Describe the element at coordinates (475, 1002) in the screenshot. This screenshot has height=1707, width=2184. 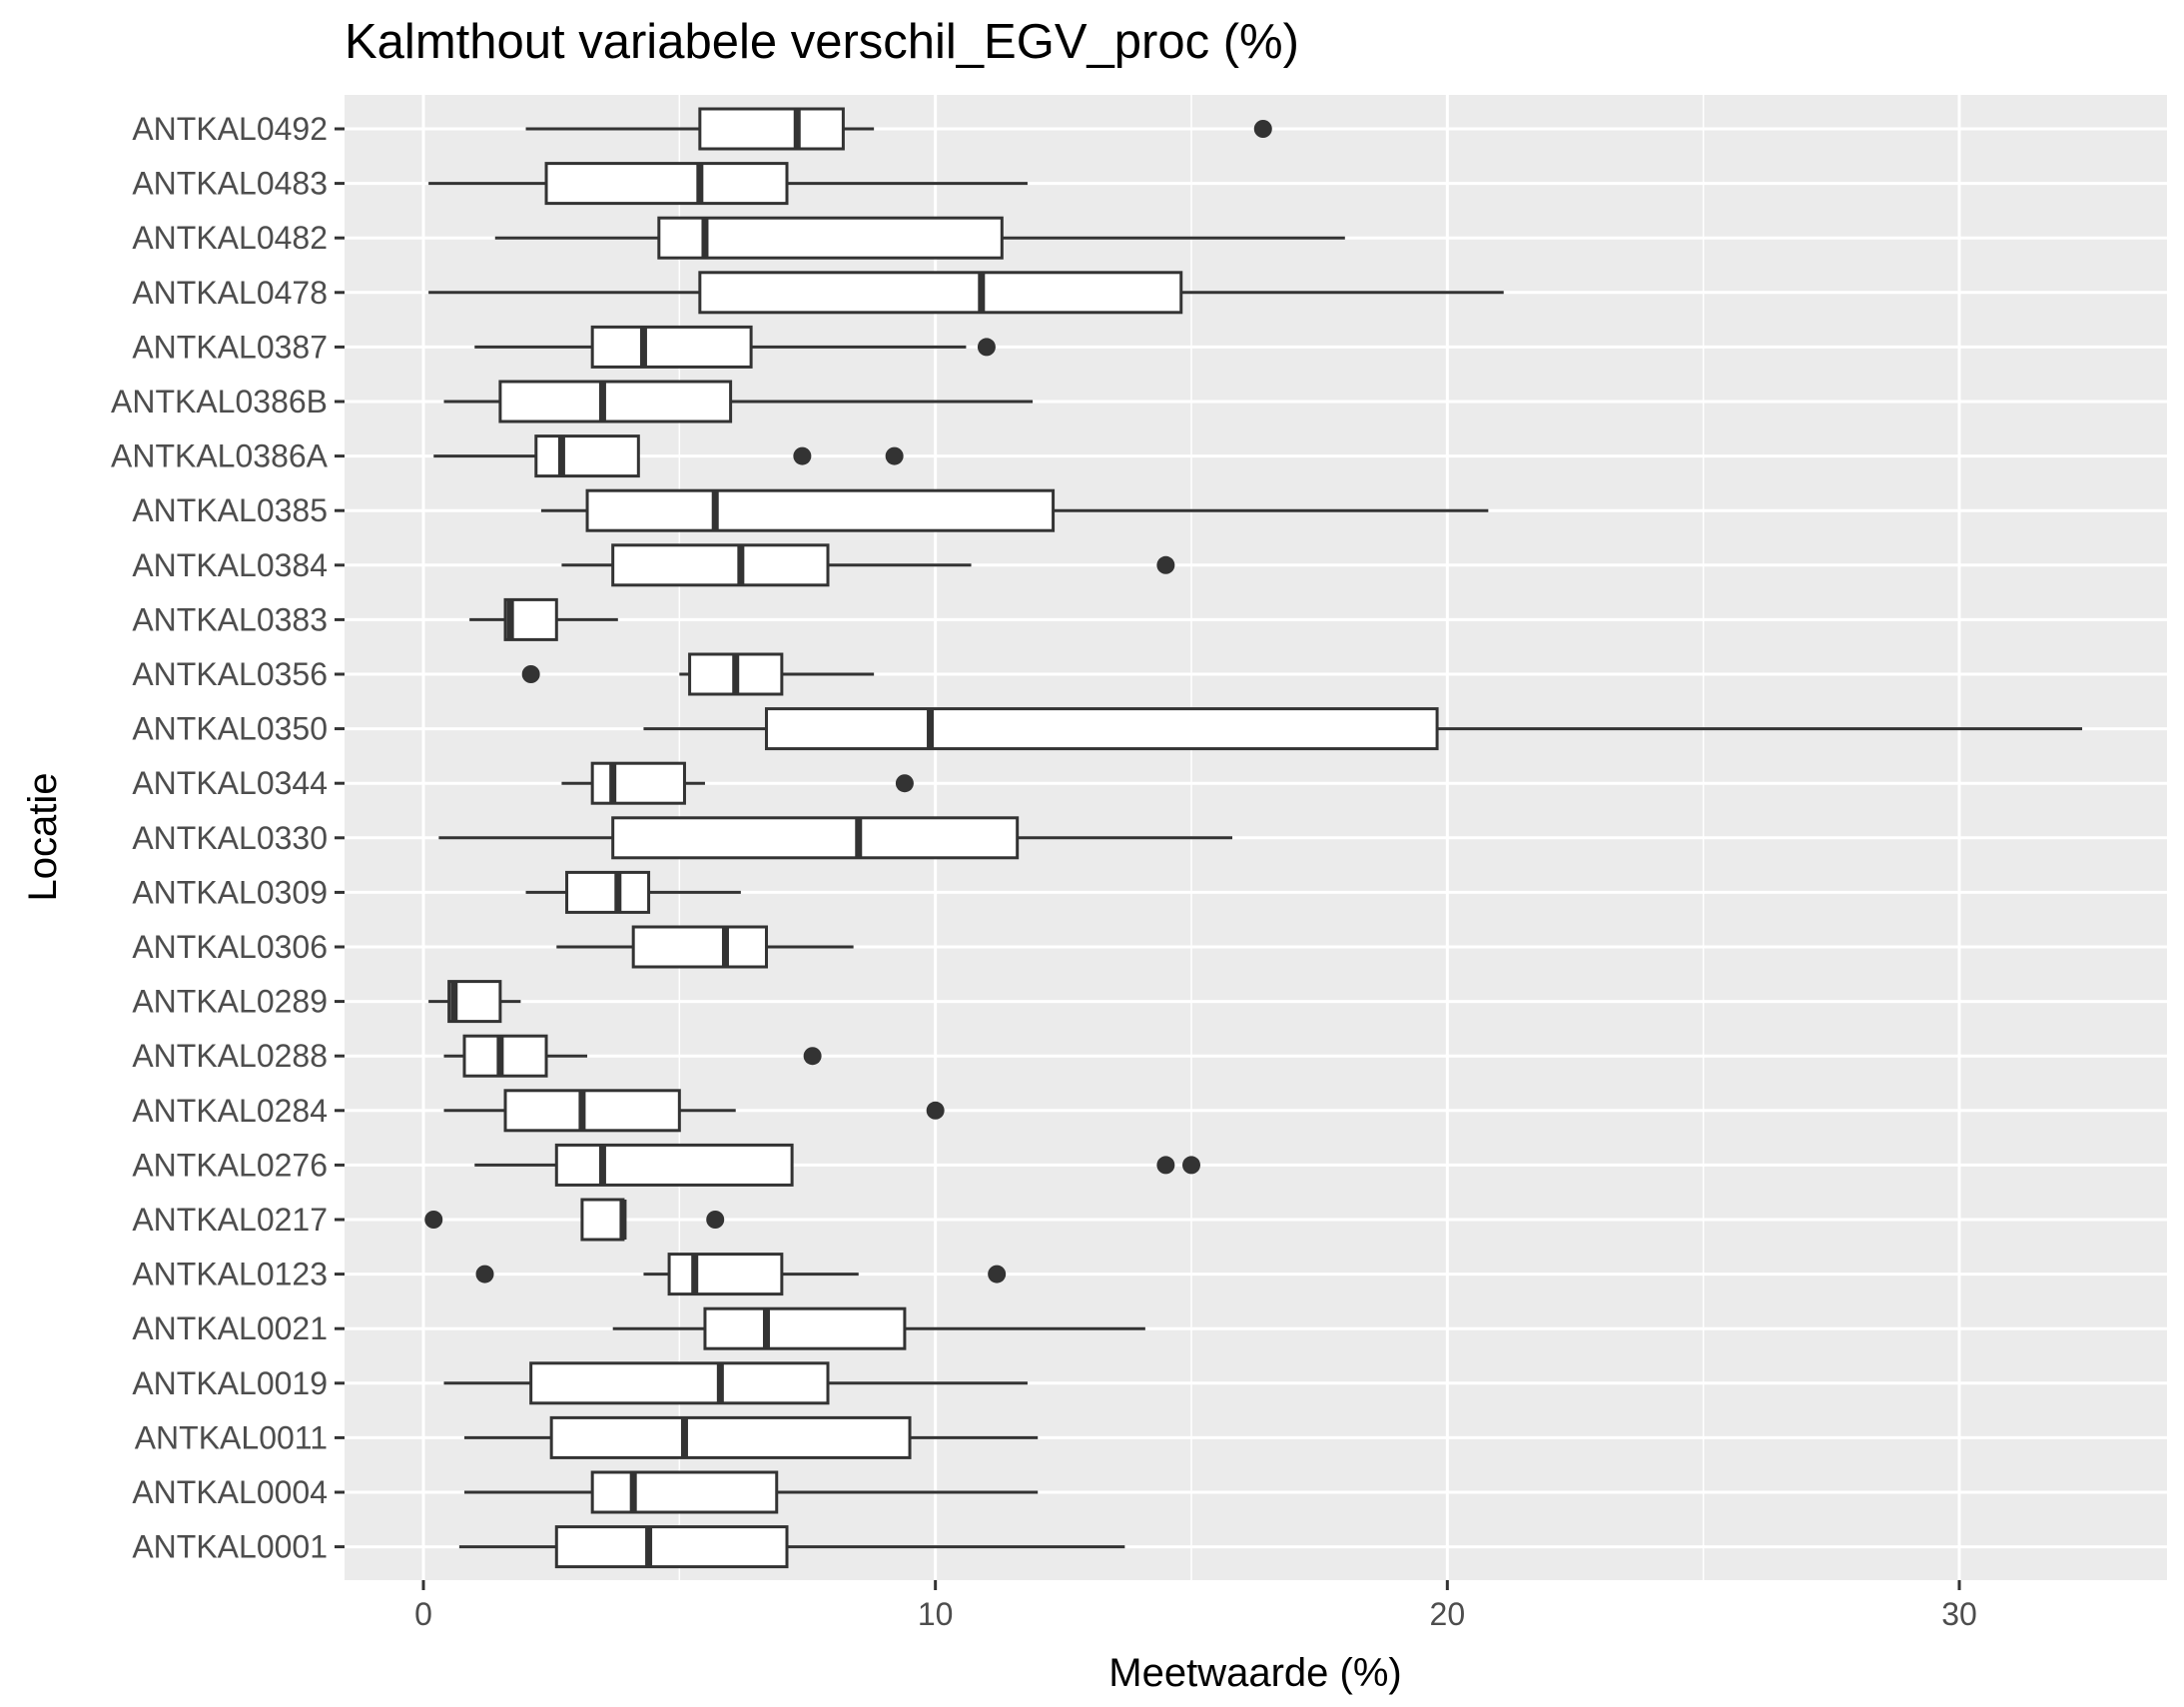
I see `box-antkal0289` at that location.